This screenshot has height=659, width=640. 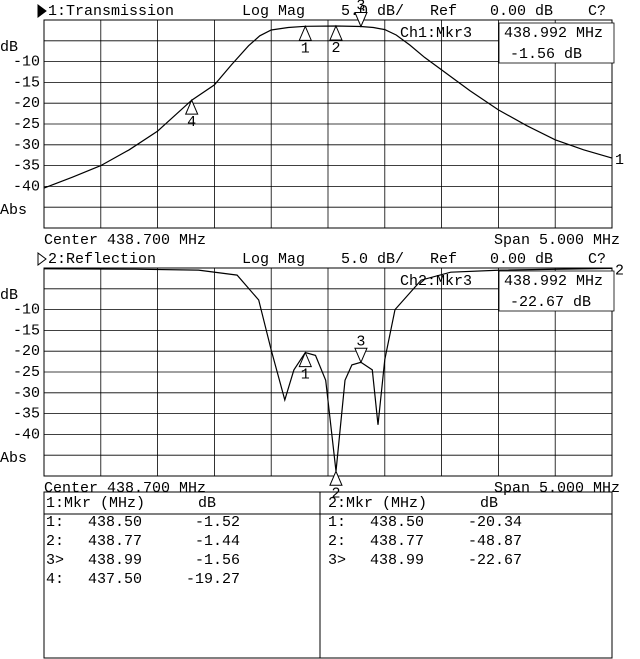 What do you see at coordinates (495, 541) in the screenshot?
I see `row-value: -48.87` at bounding box center [495, 541].